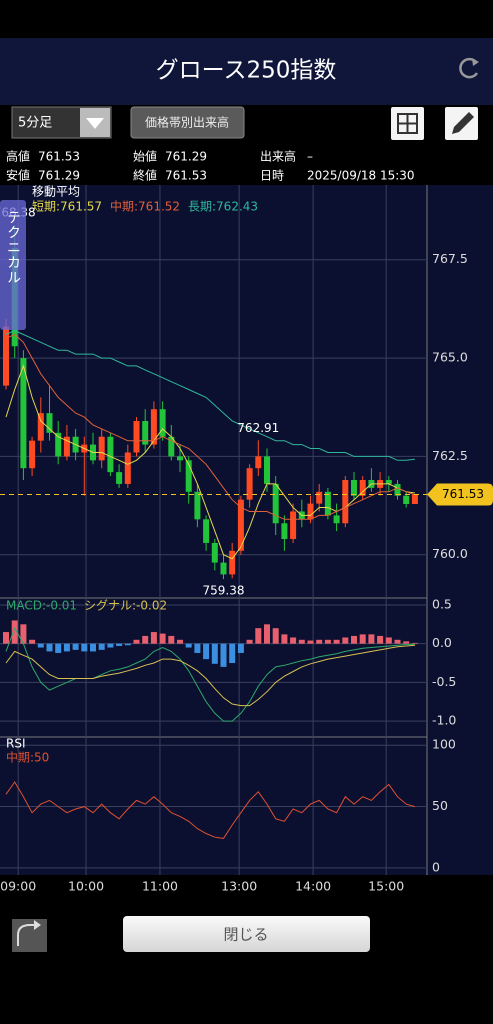  I want to click on y-tick-label: 767.5, so click(450, 258).